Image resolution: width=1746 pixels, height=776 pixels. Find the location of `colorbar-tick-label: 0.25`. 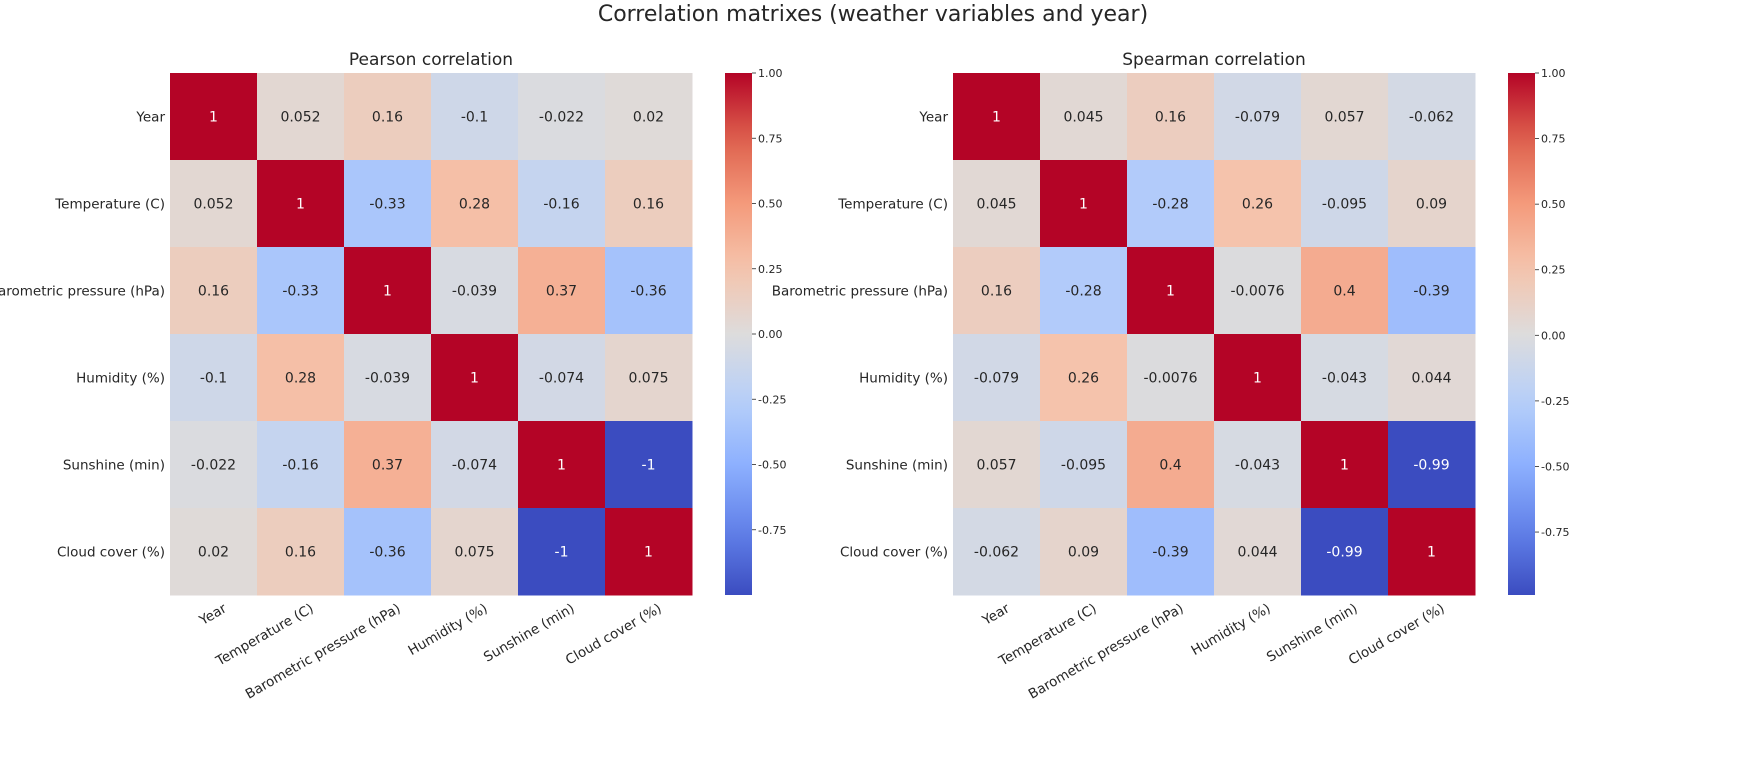

colorbar-tick-label: 0.25 is located at coordinates (770, 269).